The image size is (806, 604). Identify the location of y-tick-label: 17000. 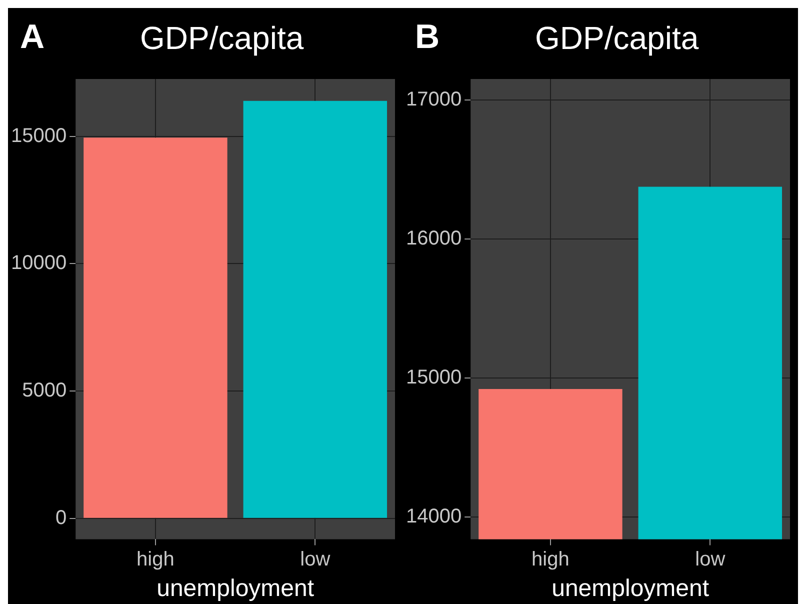
(434, 99).